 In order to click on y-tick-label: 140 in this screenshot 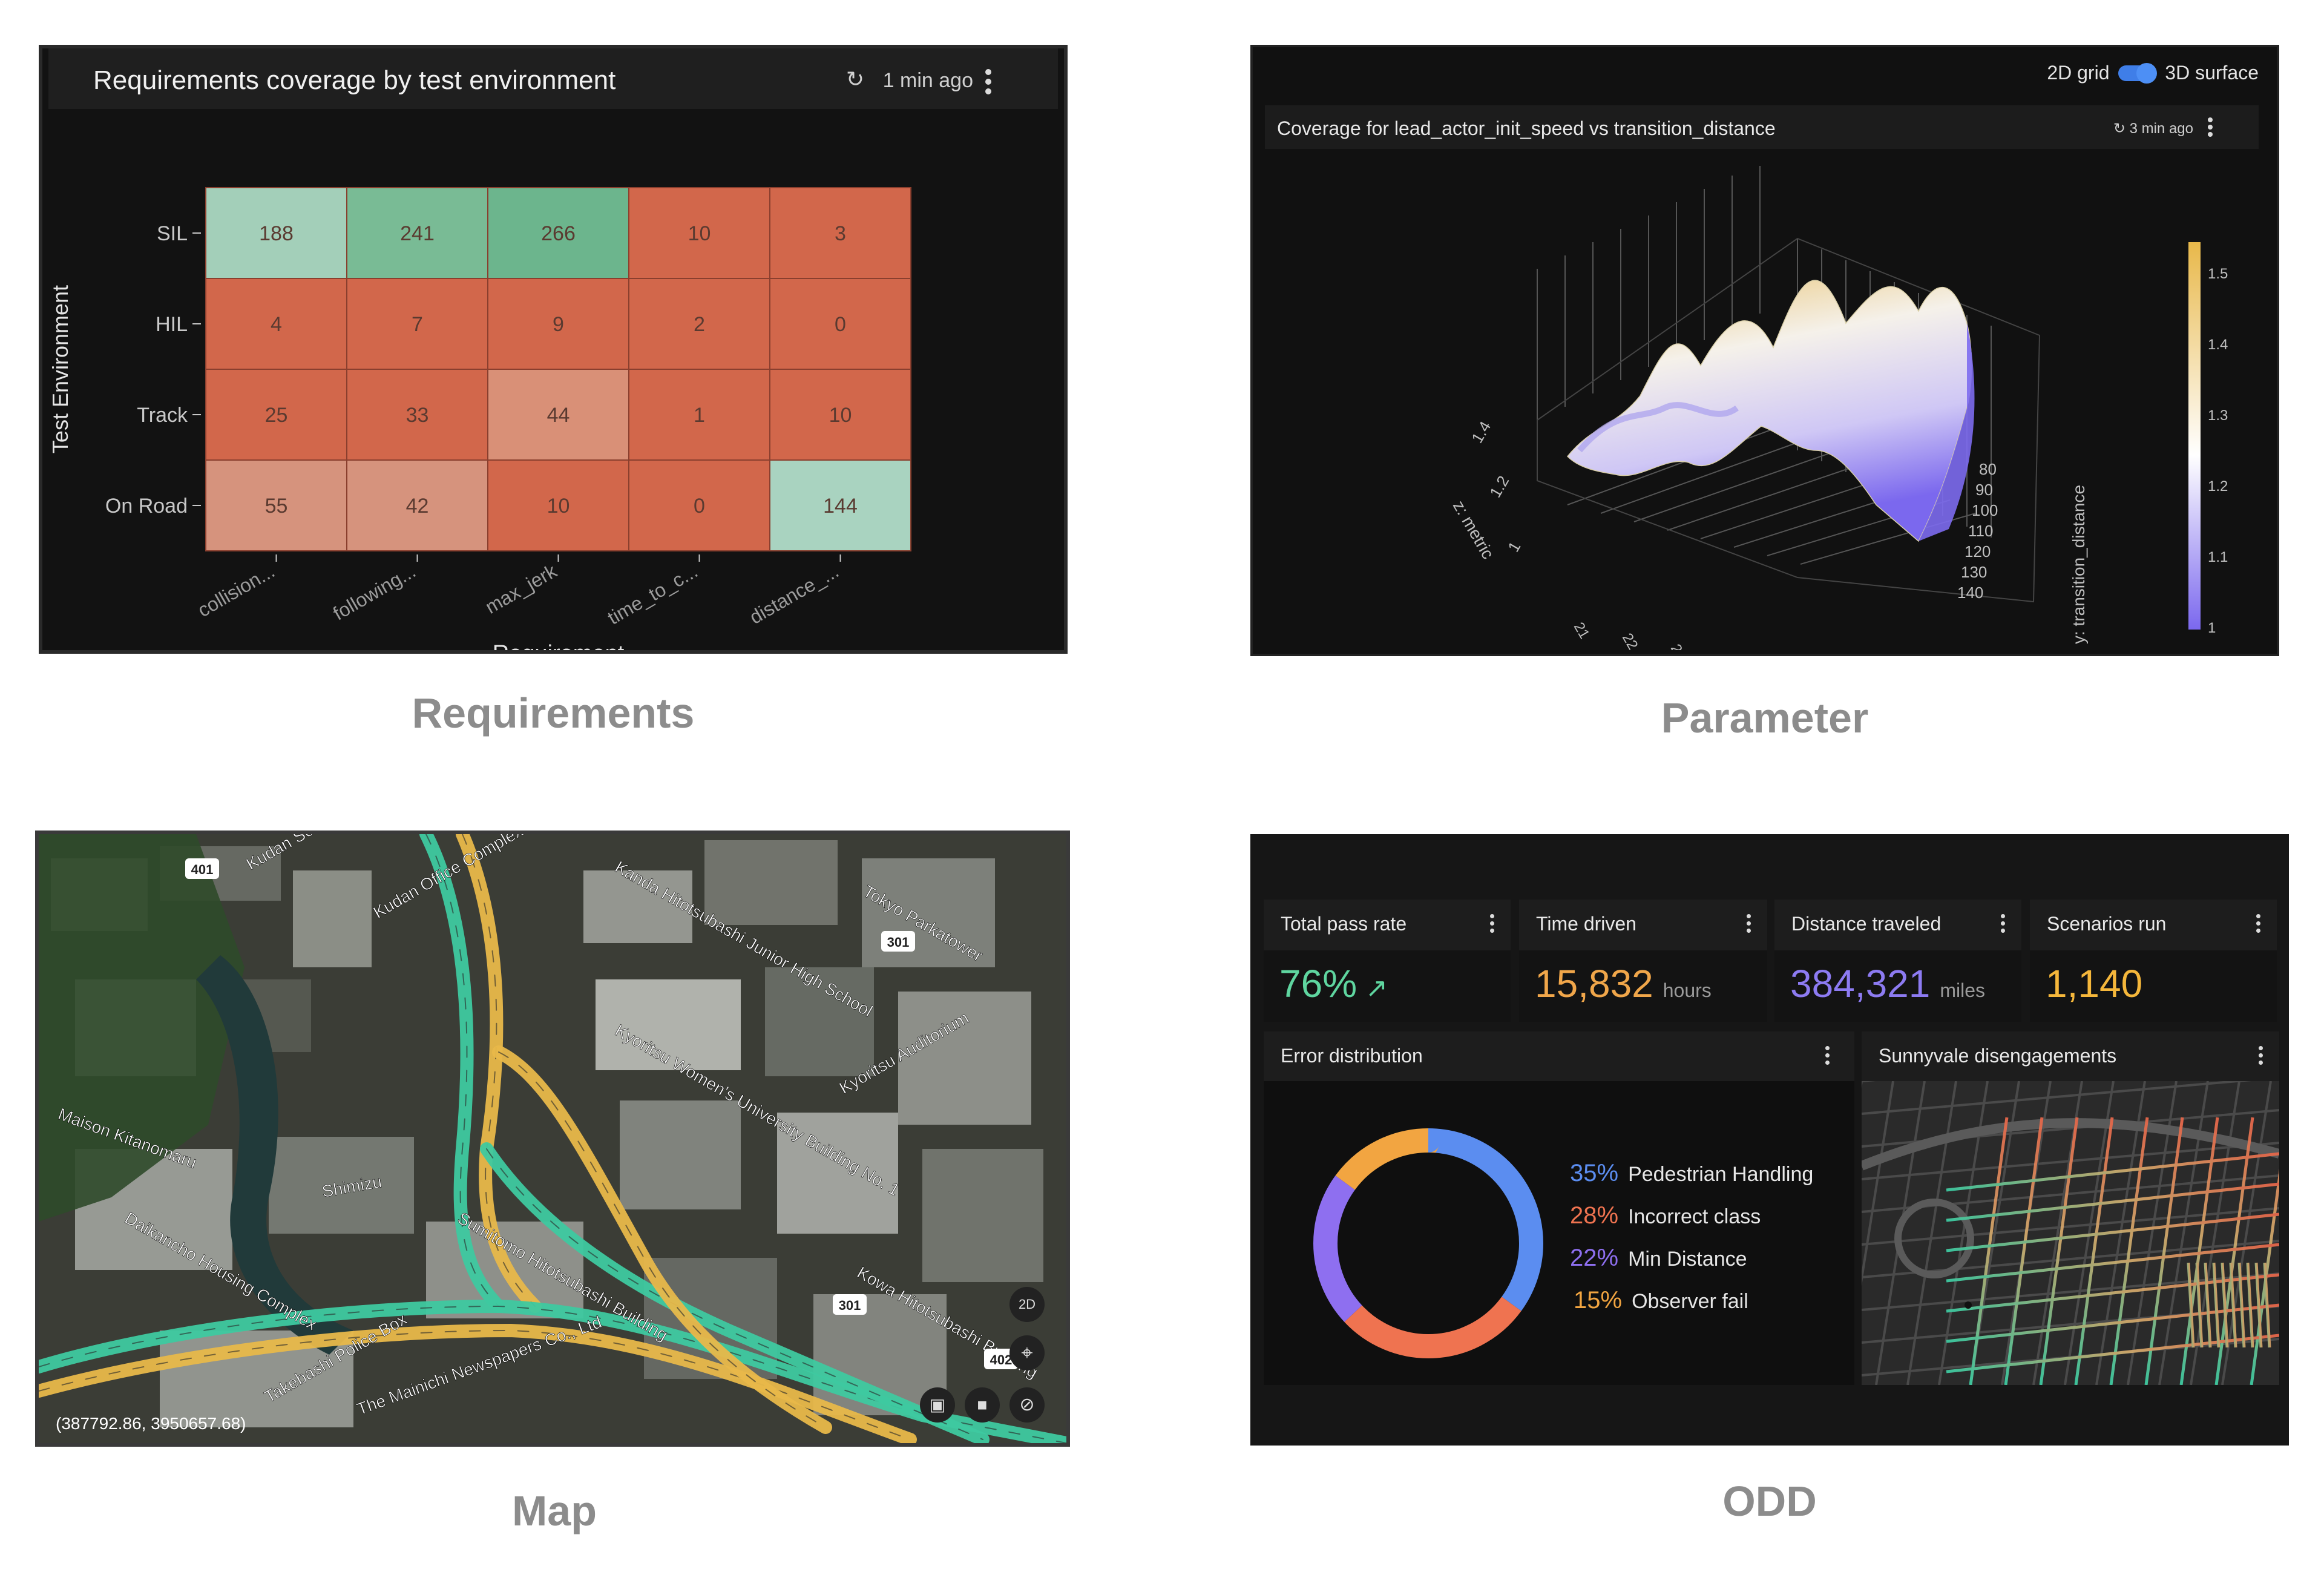, I will do `click(1970, 593)`.